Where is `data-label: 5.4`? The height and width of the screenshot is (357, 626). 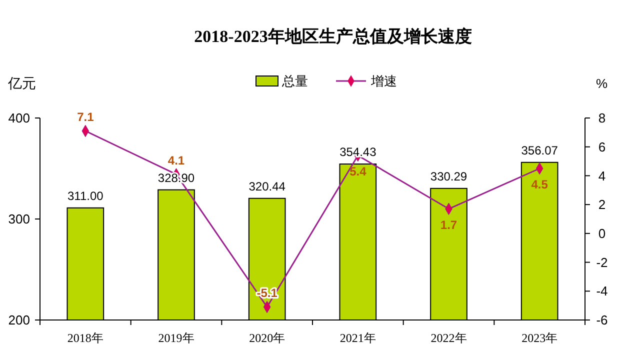
data-label: 5.4 is located at coordinates (358, 171).